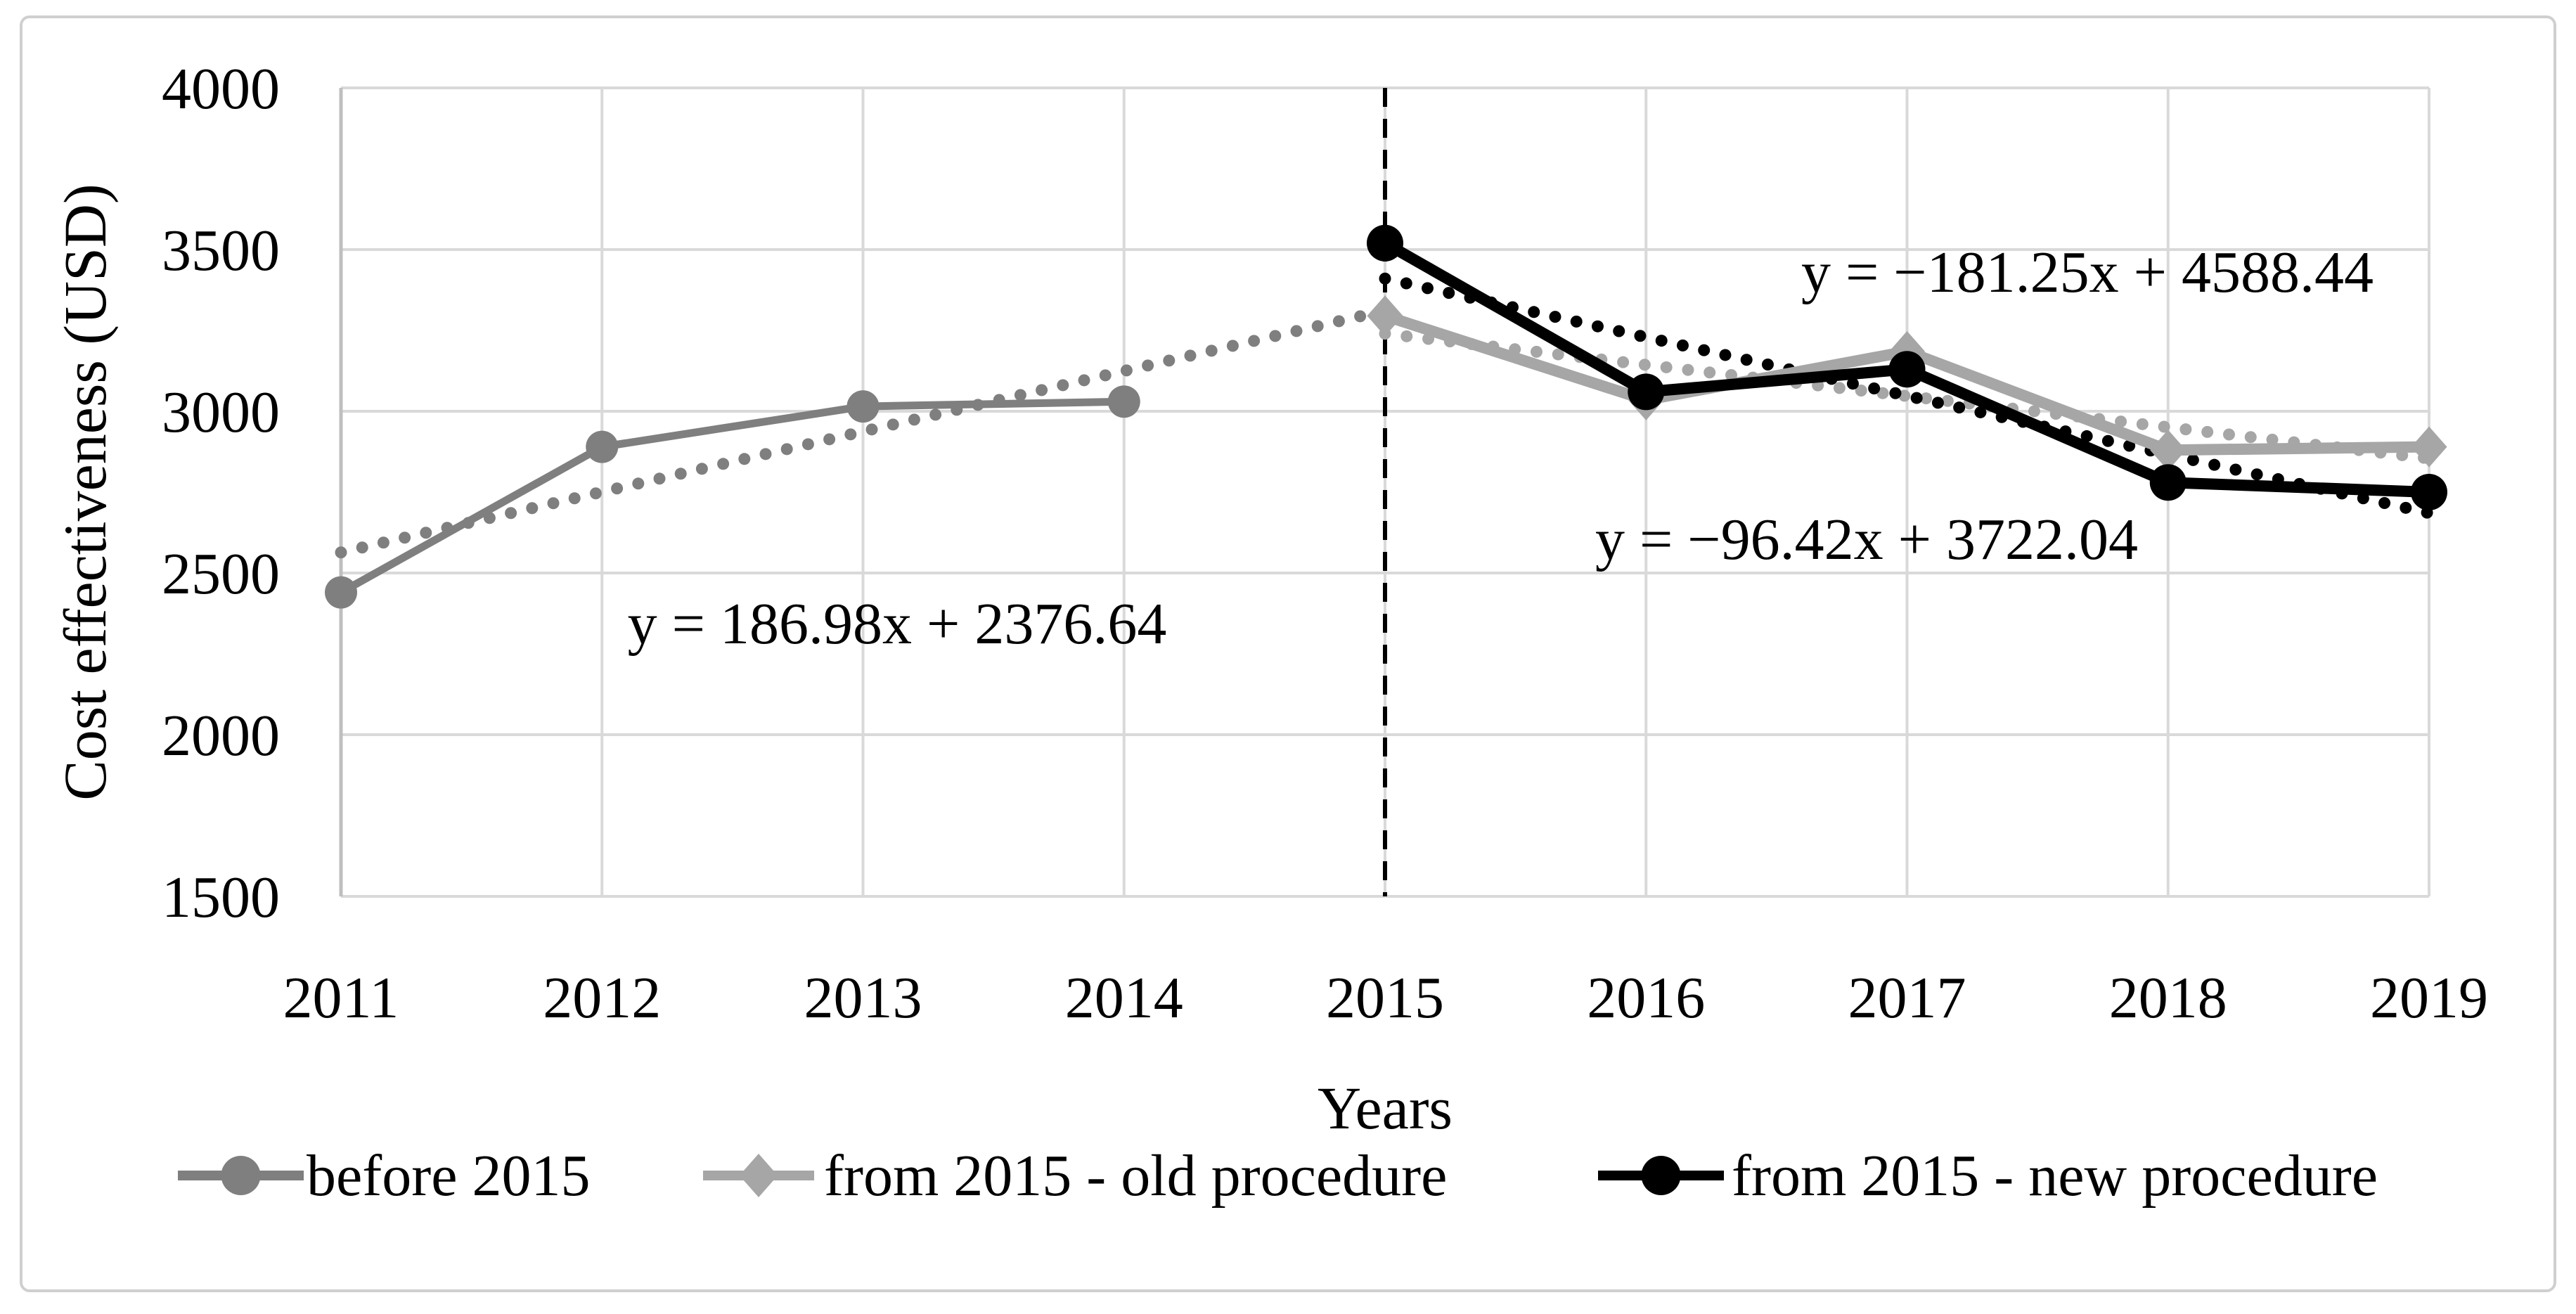  Describe the element at coordinates (341, 998) in the screenshot. I see `x-tick-label: 2011` at that location.